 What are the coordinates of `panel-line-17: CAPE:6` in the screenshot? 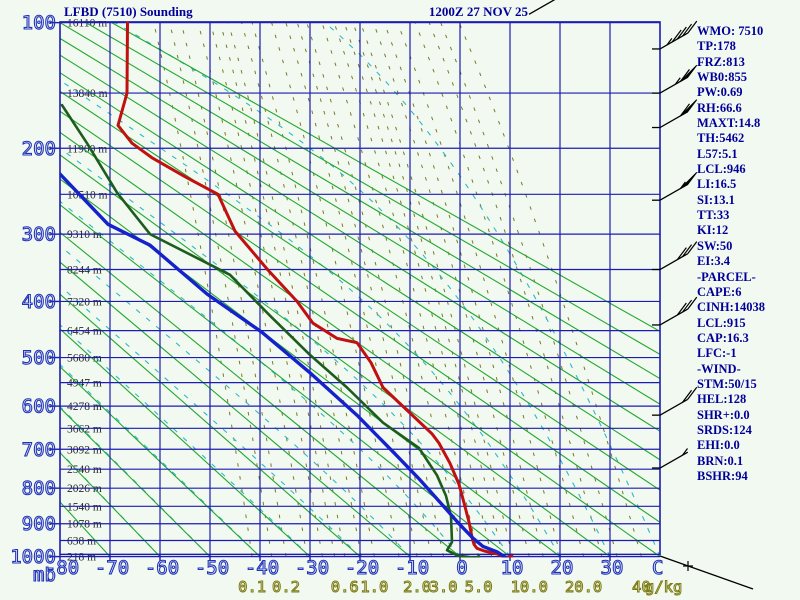 It's located at (719, 291).